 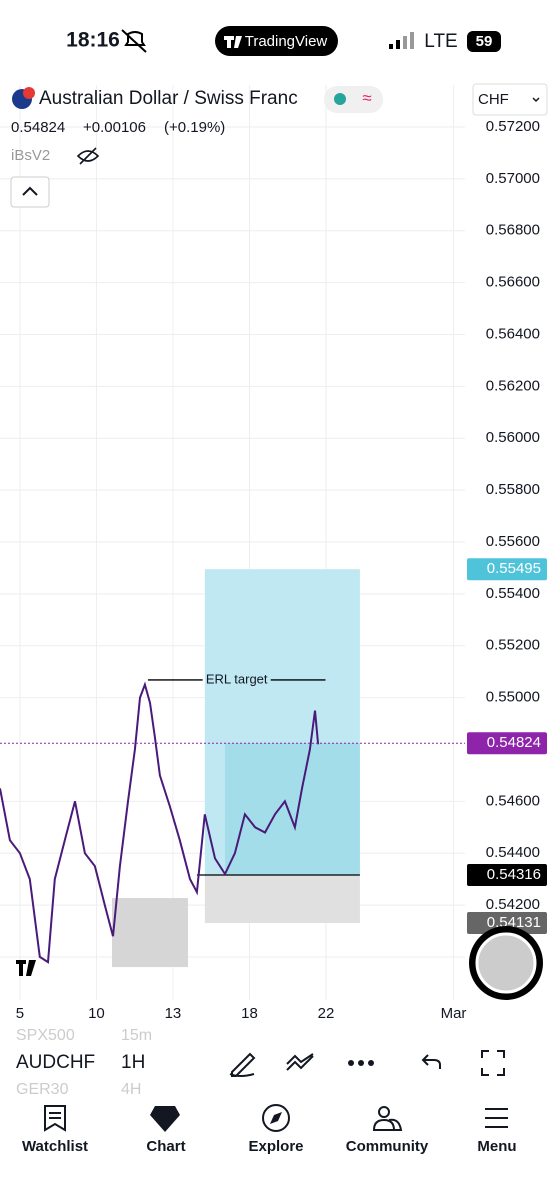 What do you see at coordinates (300, 1062) in the screenshot?
I see `indicators-icon` at bounding box center [300, 1062].